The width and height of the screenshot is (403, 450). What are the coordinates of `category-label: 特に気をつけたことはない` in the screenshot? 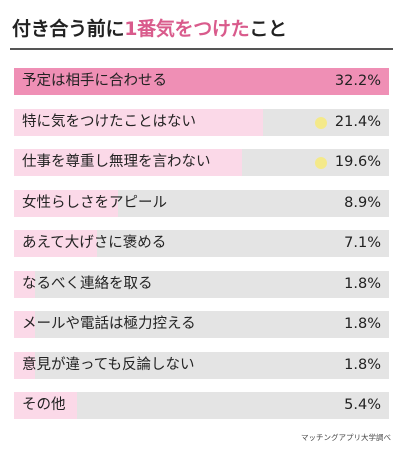 It's located at (109, 122).